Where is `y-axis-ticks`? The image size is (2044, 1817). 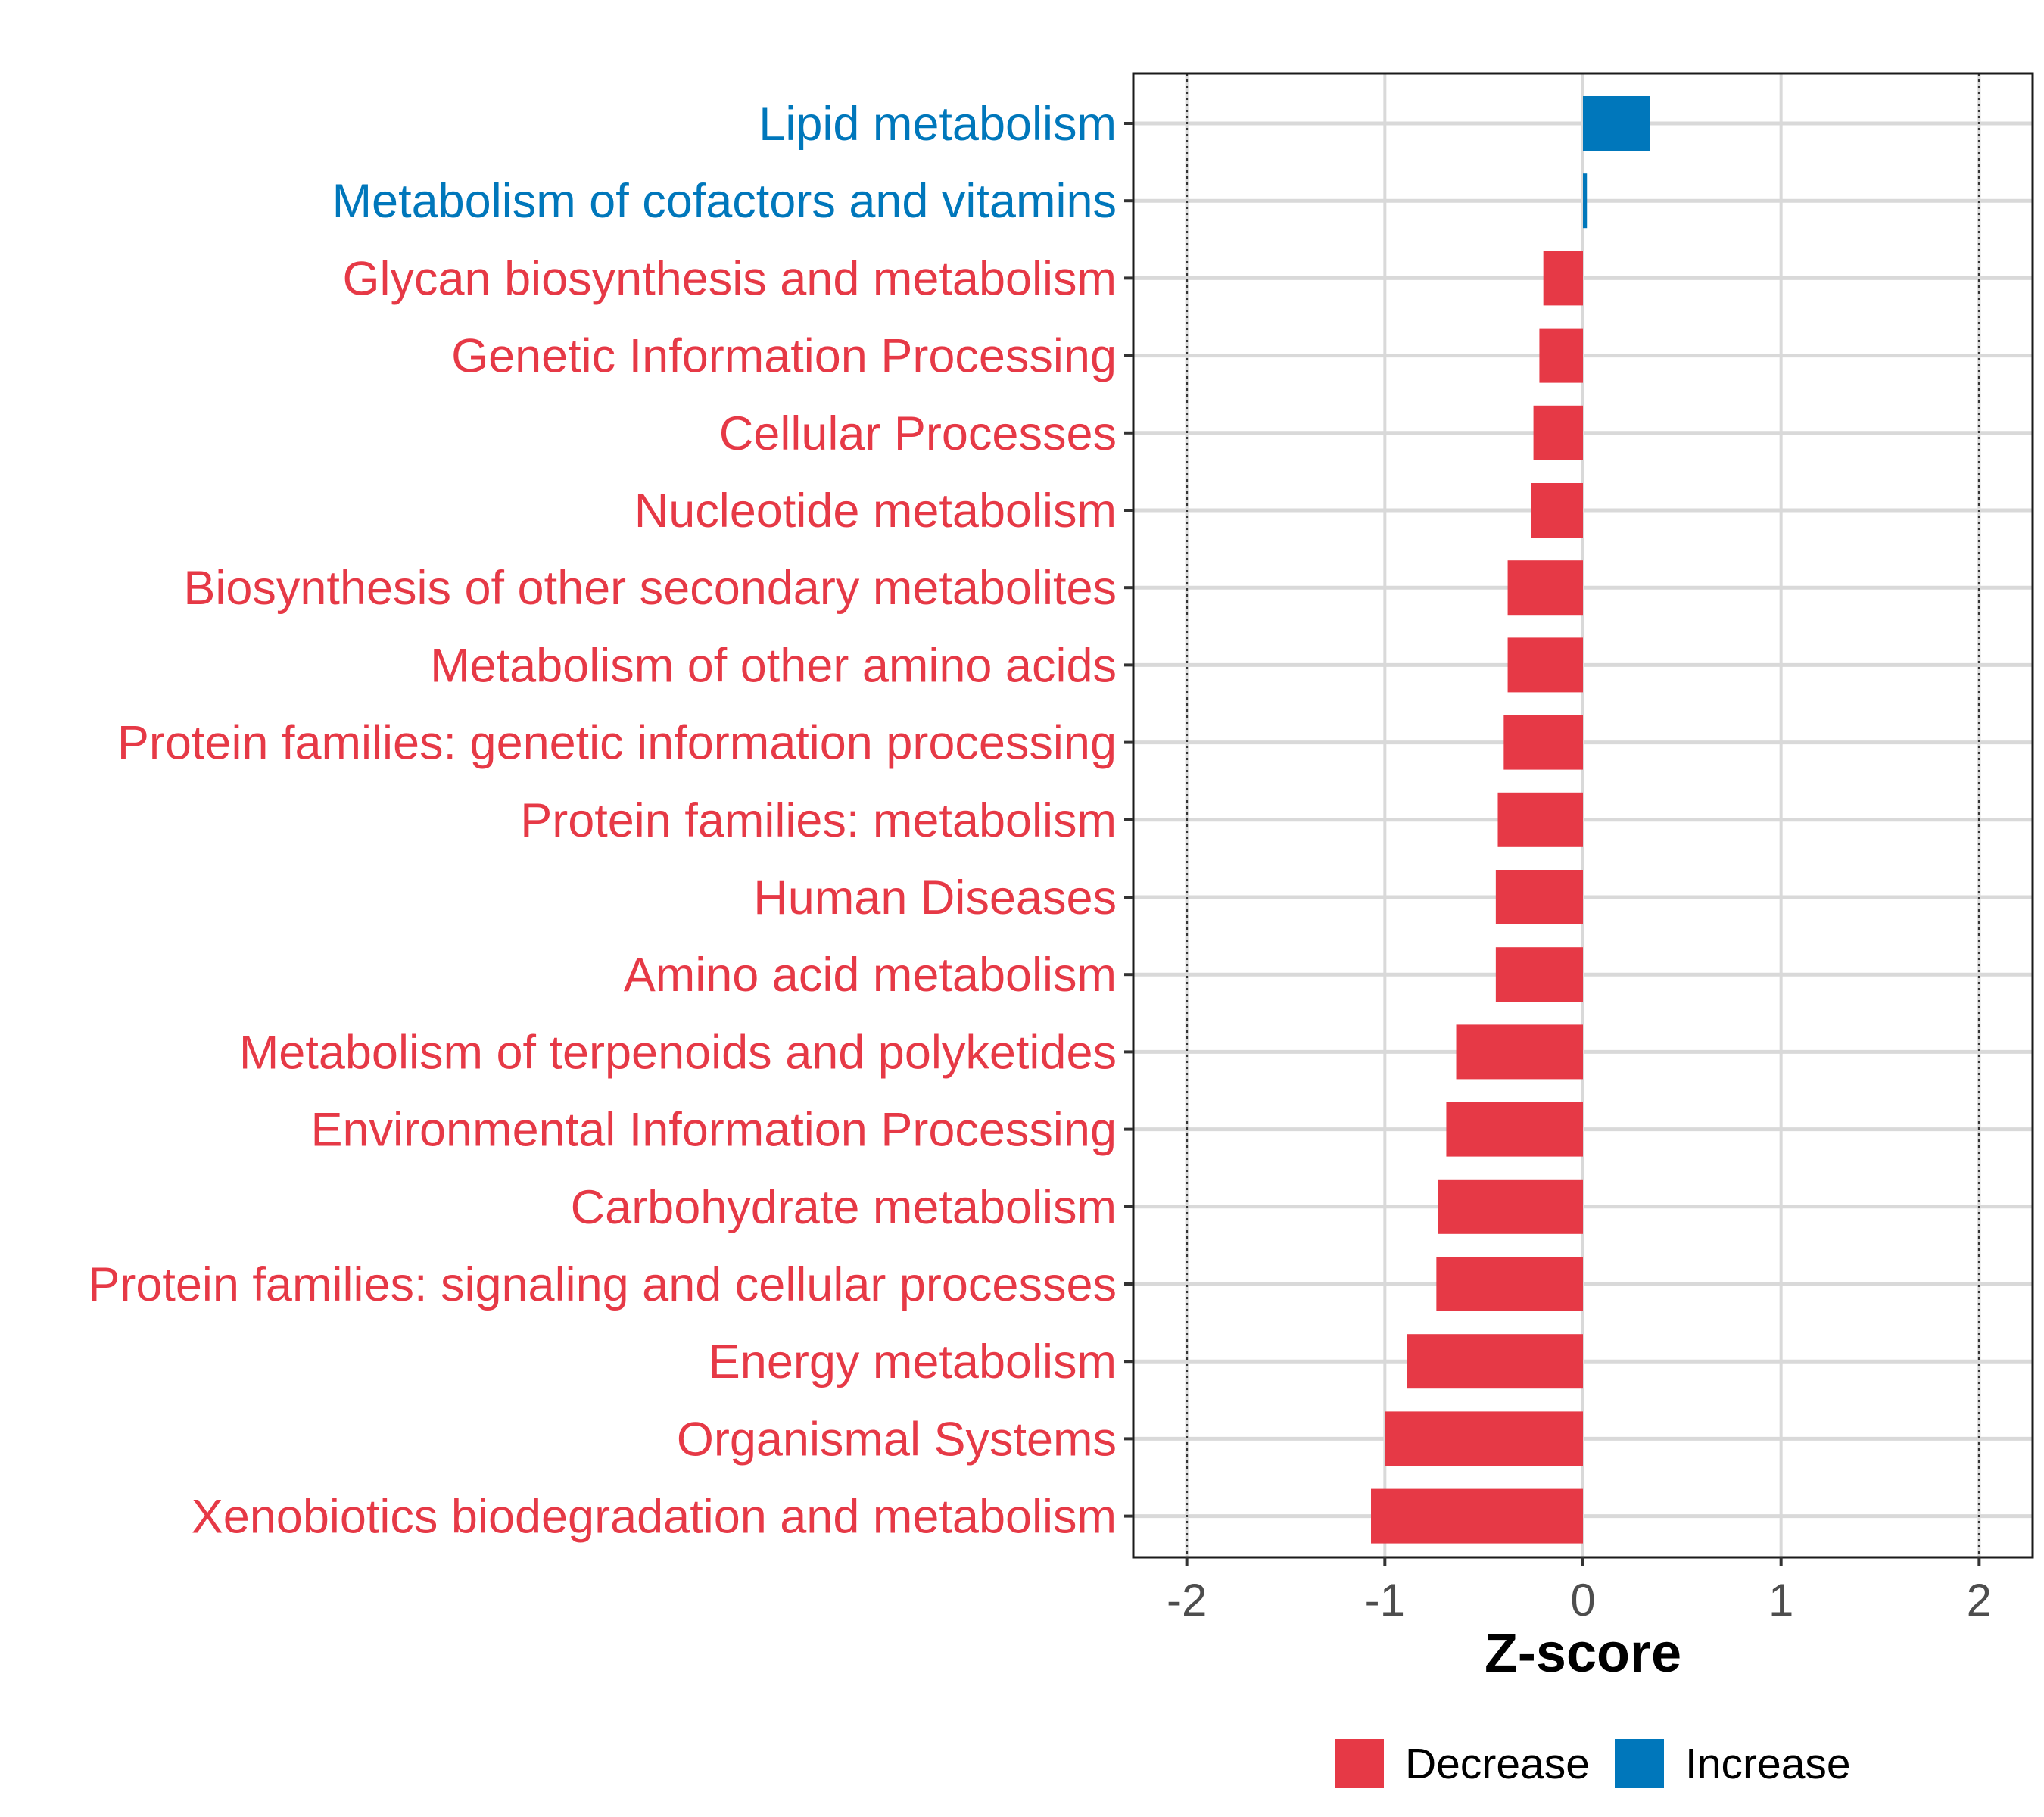 y-axis-ticks is located at coordinates (1128, 820).